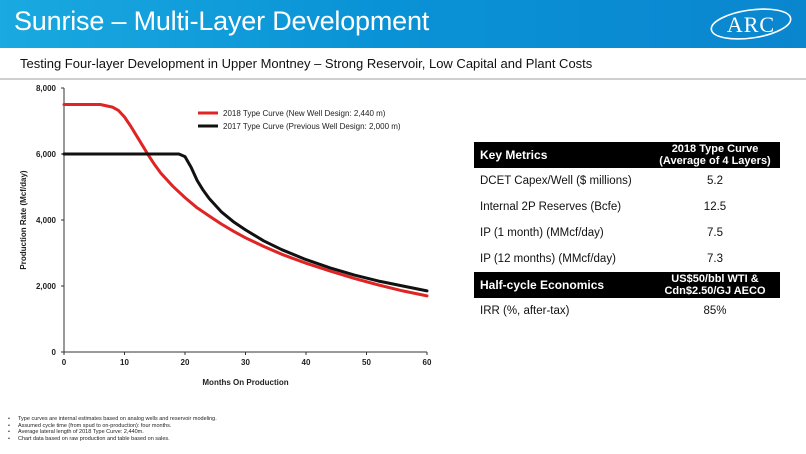 The image size is (806, 454). I want to click on arc-logo: ARC, so click(751, 24).